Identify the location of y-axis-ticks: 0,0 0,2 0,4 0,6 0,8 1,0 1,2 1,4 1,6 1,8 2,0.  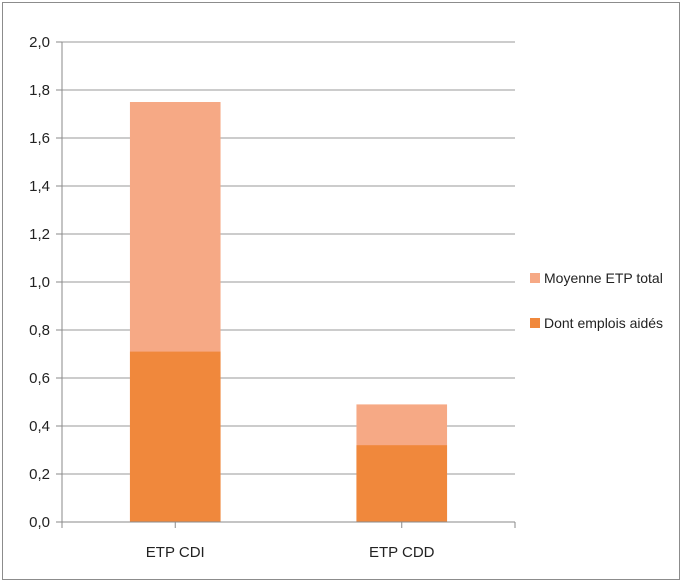
(45, 282).